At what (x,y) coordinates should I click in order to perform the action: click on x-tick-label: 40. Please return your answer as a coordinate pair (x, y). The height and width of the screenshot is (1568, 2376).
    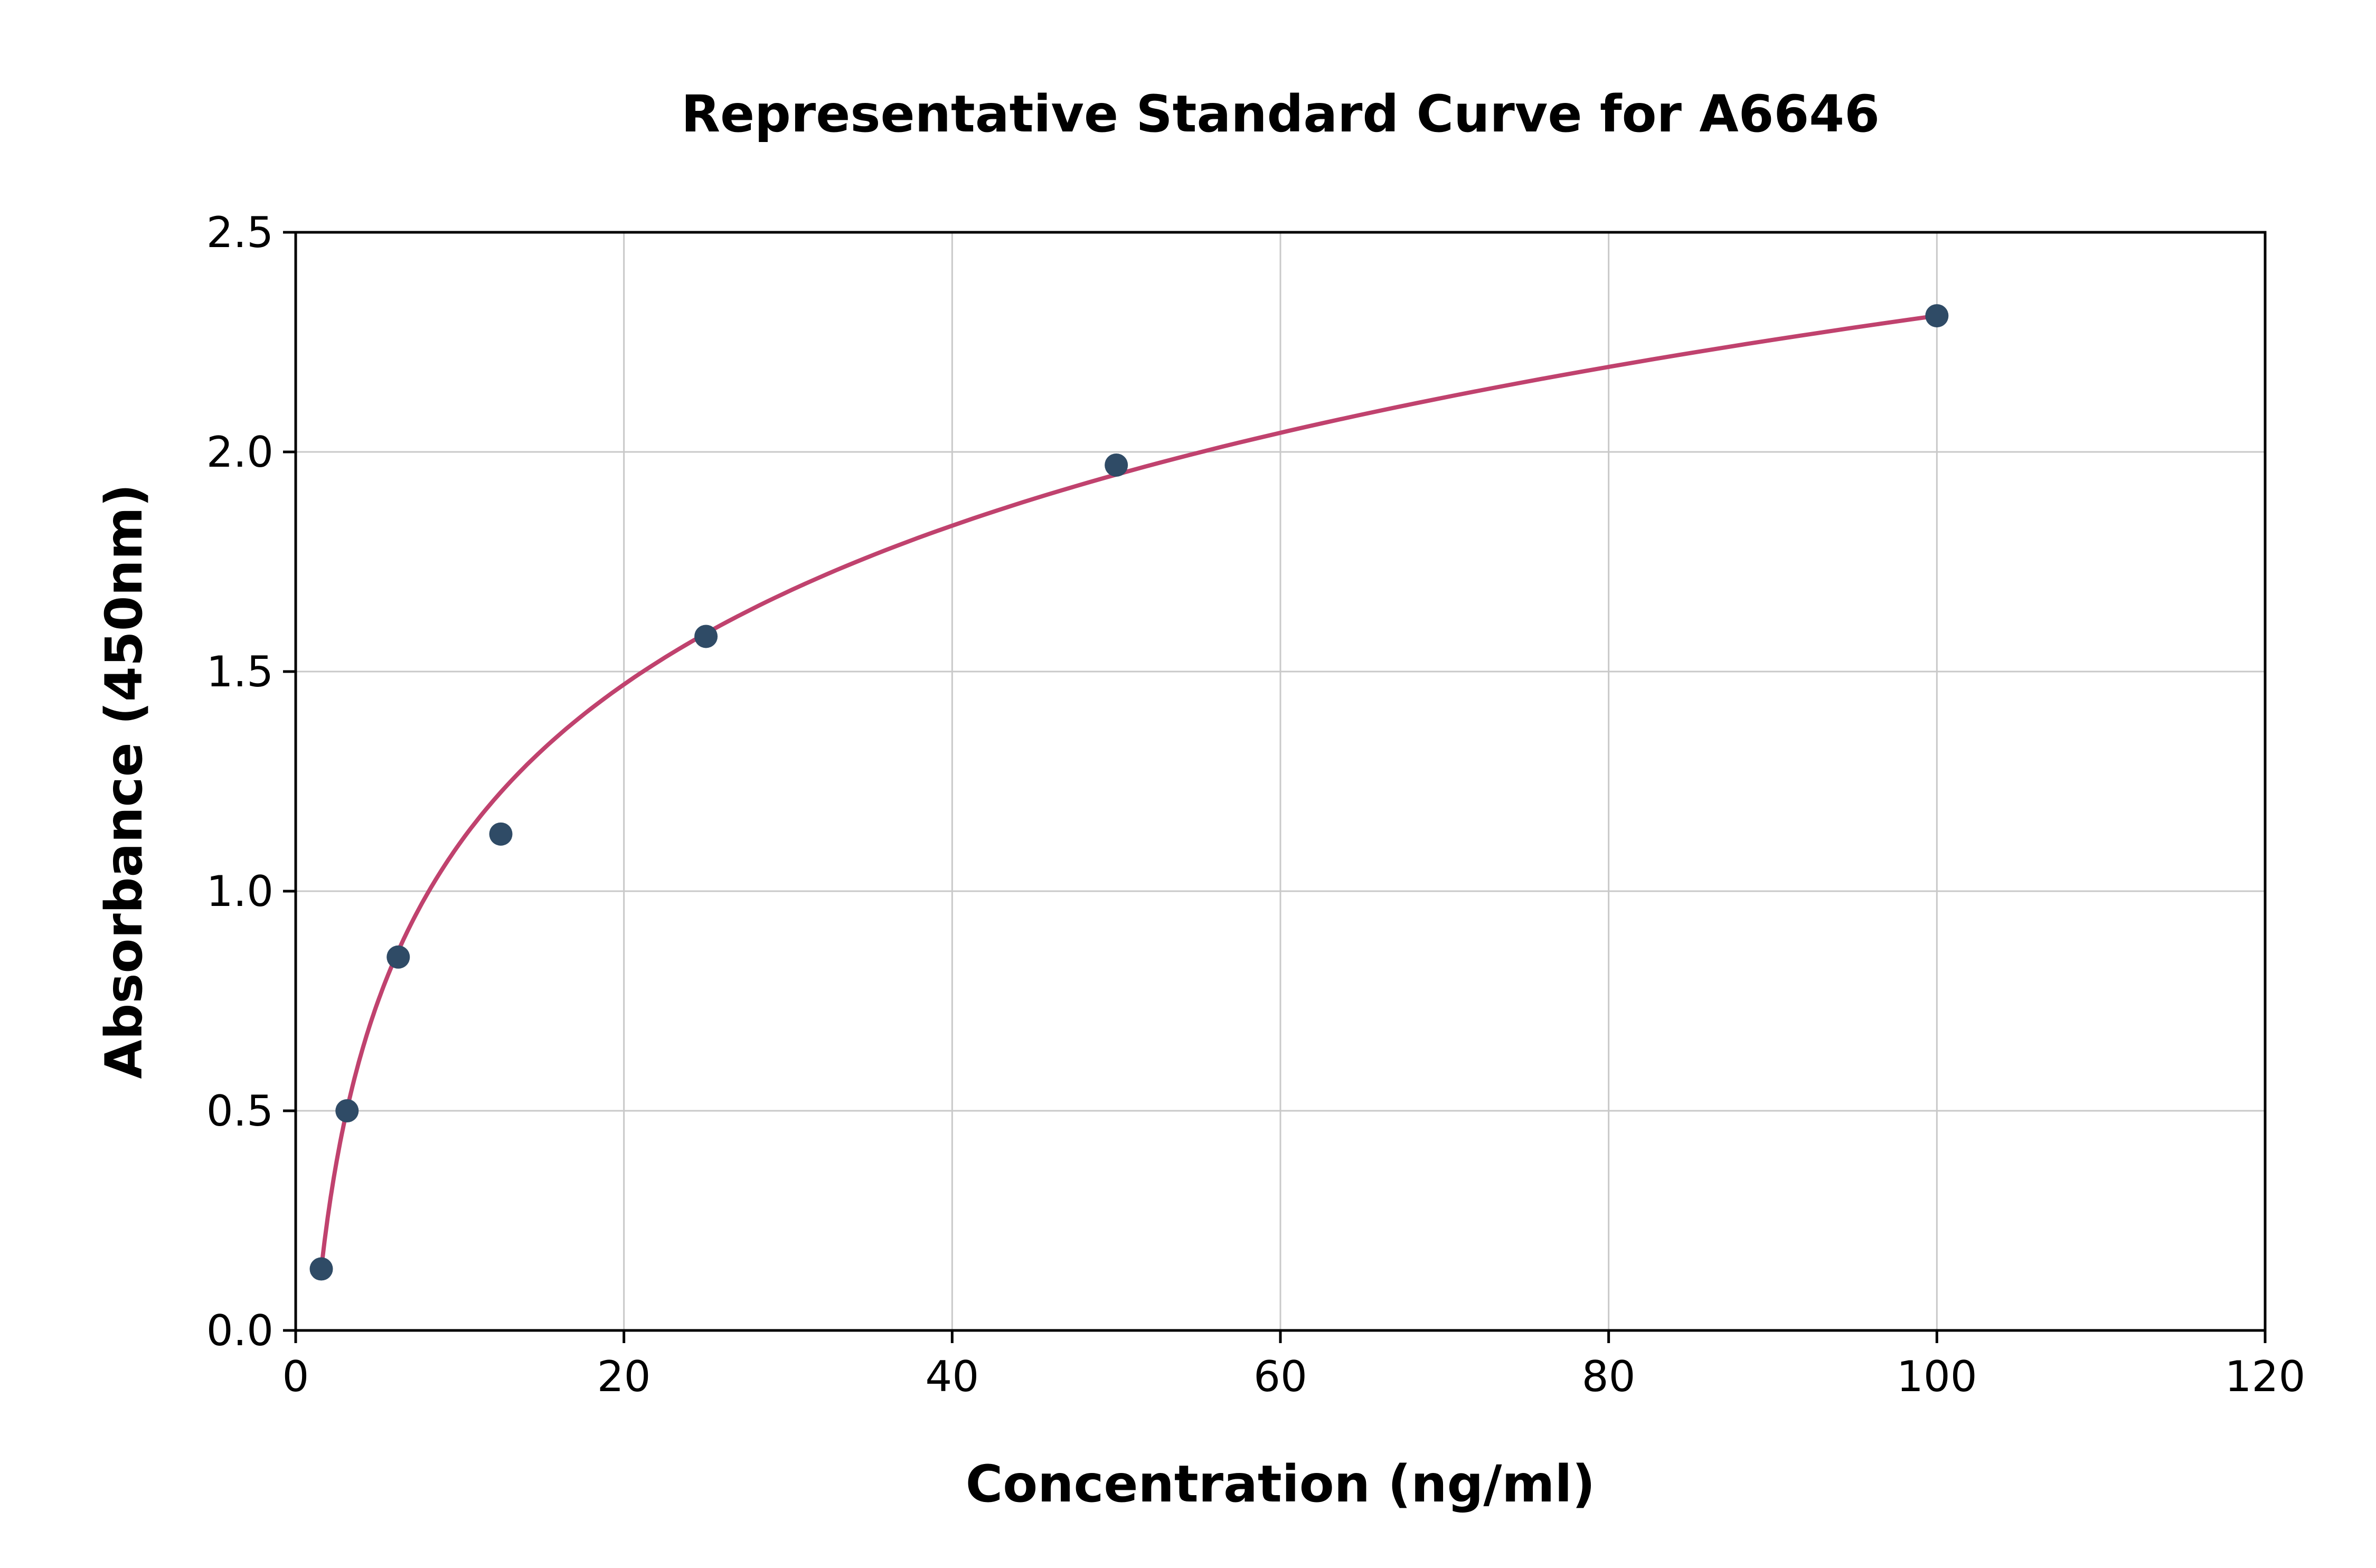
    Looking at the image, I should click on (952, 1376).